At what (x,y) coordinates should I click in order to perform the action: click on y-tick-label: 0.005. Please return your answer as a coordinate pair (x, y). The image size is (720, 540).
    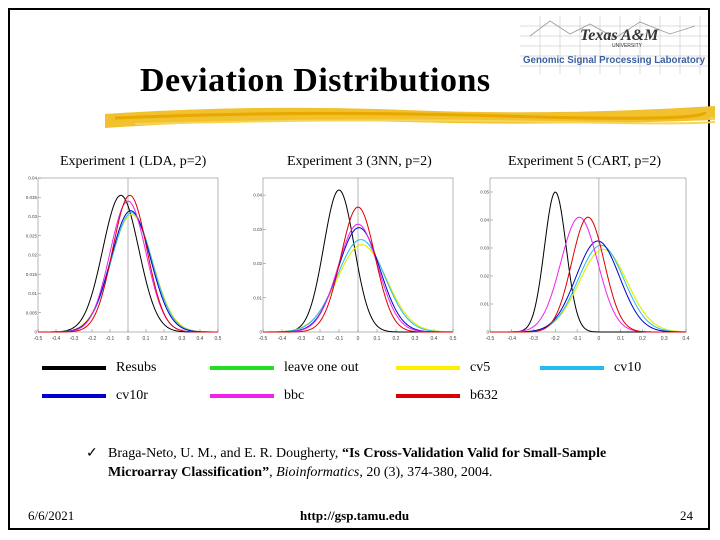
    Looking at the image, I should click on (32, 312).